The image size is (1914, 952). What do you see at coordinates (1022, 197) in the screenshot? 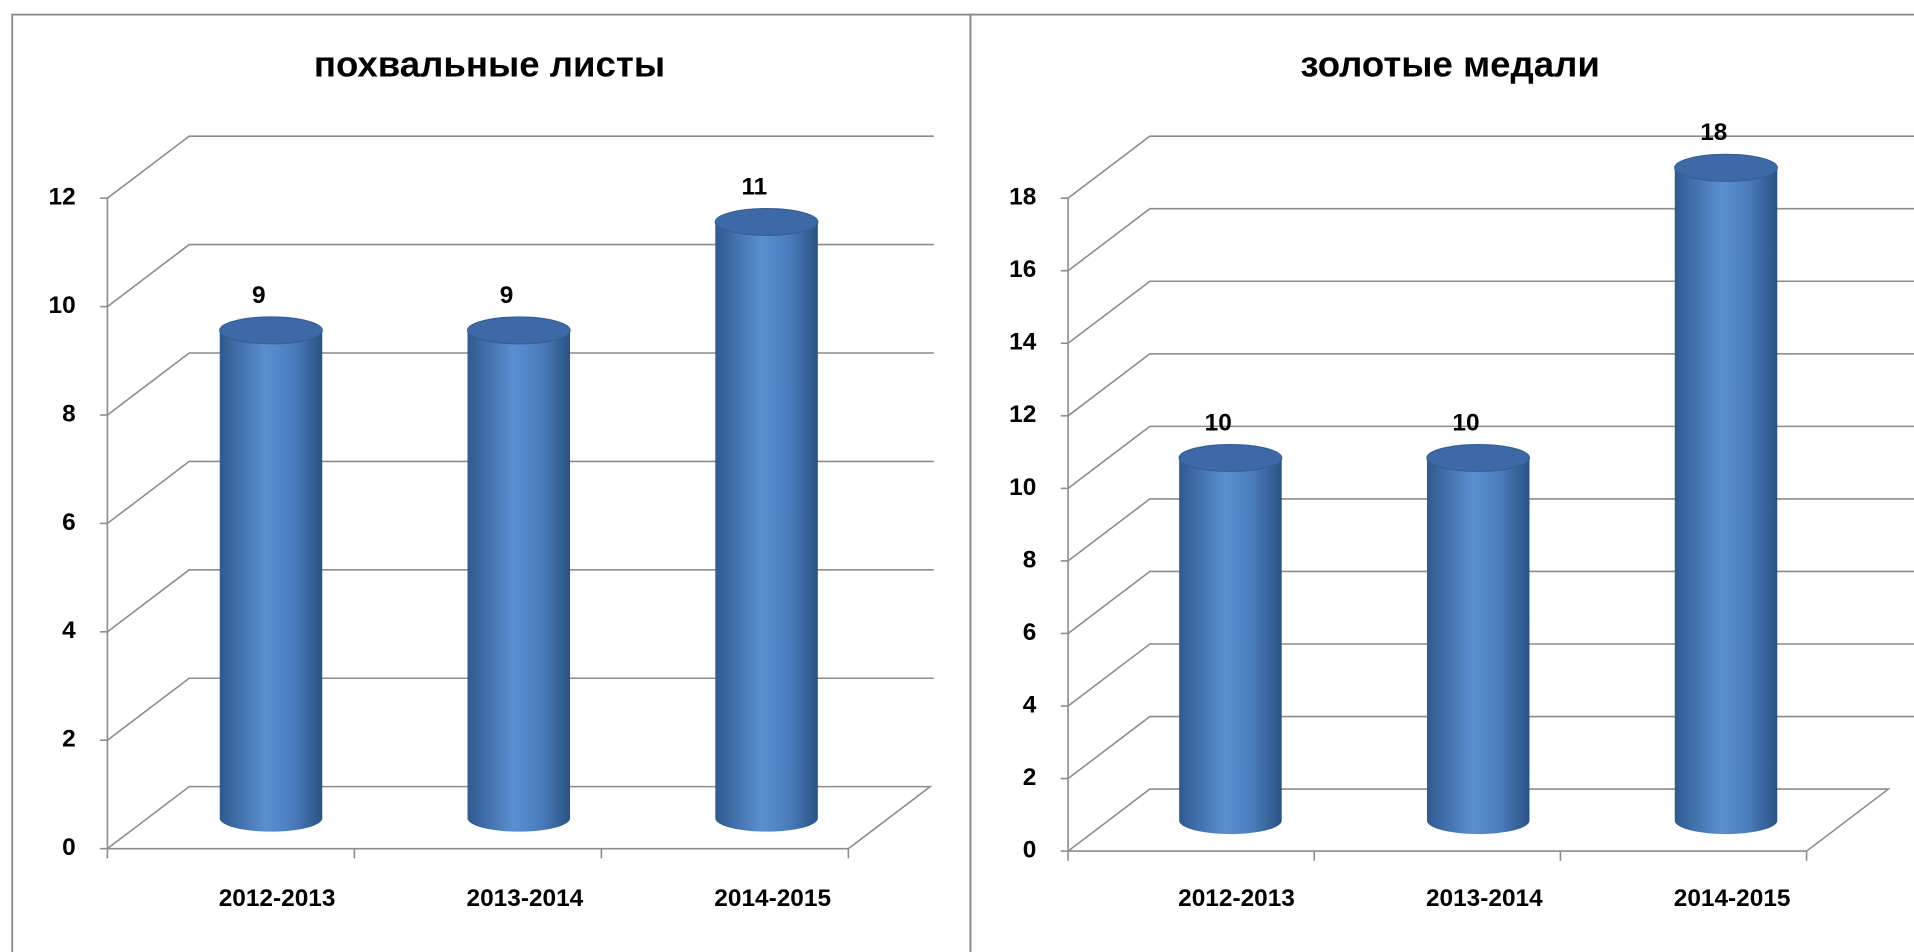
I see `y-tick-label: 18` at bounding box center [1022, 197].